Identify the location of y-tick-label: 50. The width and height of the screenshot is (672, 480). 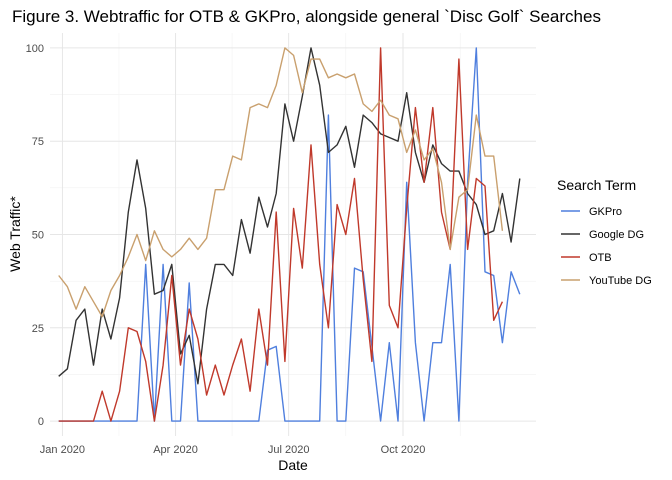
(38, 236).